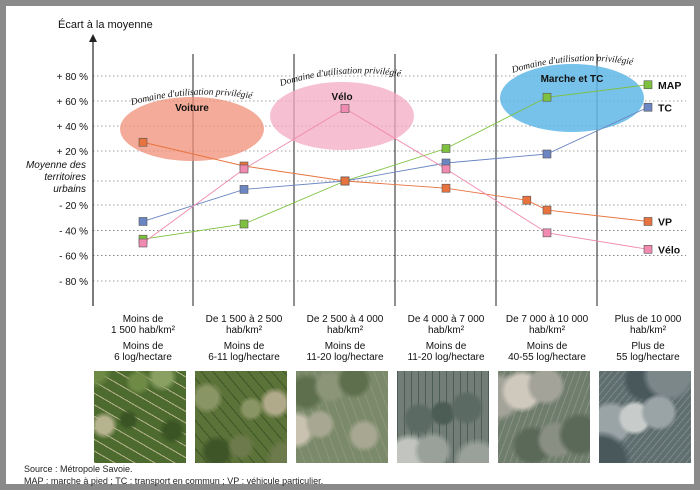  I want to click on y-tick-label: + 20 %, so click(73, 152).